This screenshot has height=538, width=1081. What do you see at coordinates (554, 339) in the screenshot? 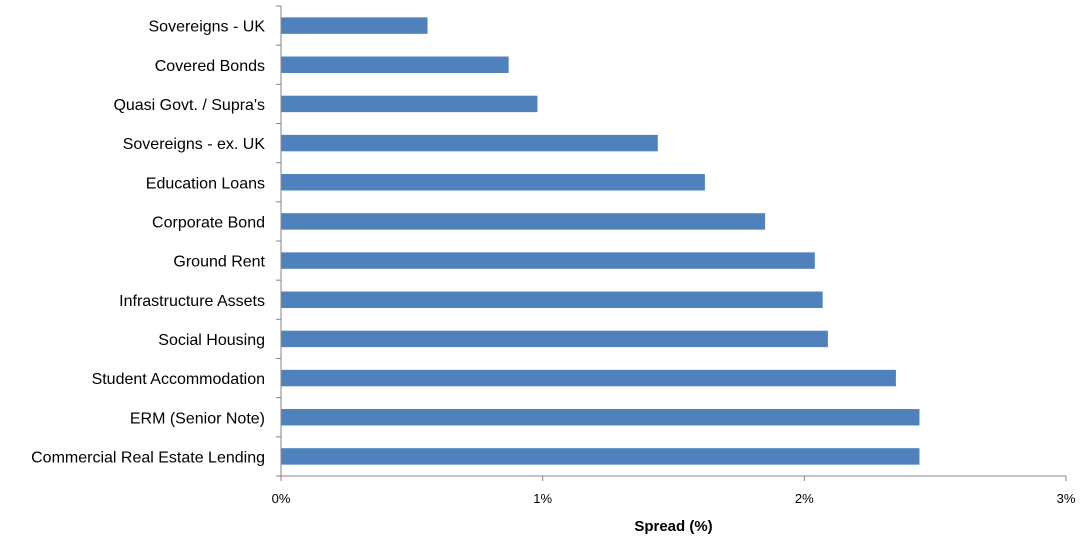
I see `bar-social-housing` at bounding box center [554, 339].